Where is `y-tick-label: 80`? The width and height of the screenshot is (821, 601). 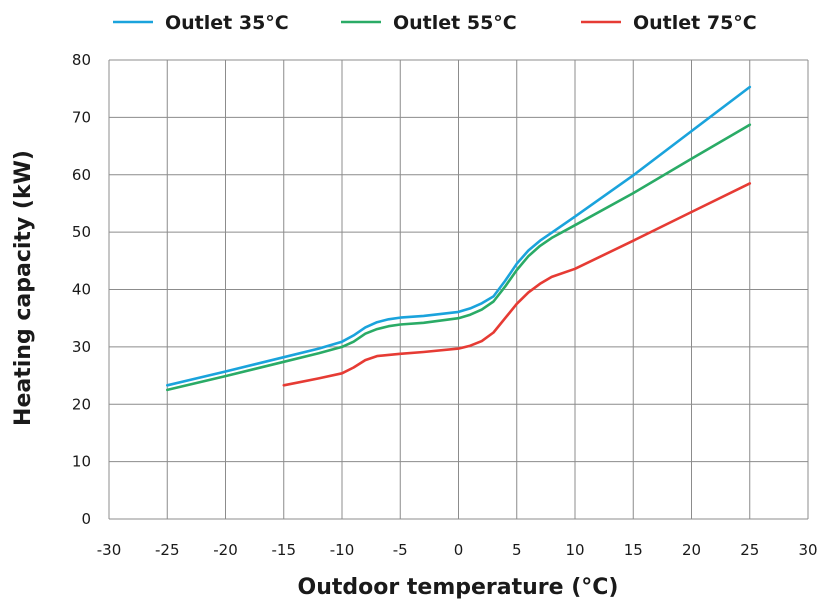
y-tick-label: 80 is located at coordinates (81, 60).